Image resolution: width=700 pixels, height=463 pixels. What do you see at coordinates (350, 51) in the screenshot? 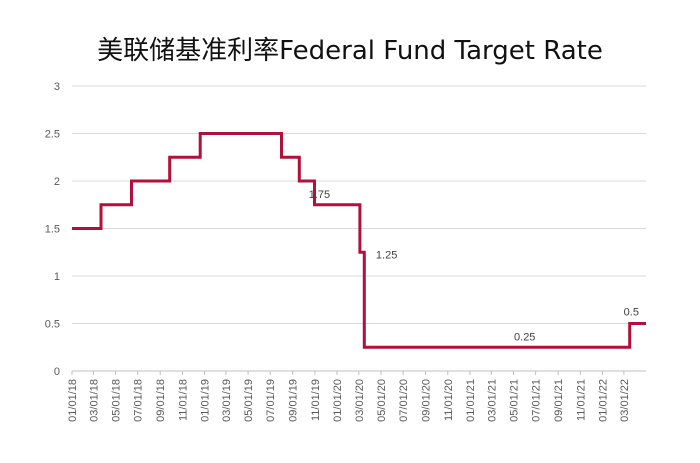
I see `chart-title: 美联储基准利率Federal Fund Target Rate` at bounding box center [350, 51].